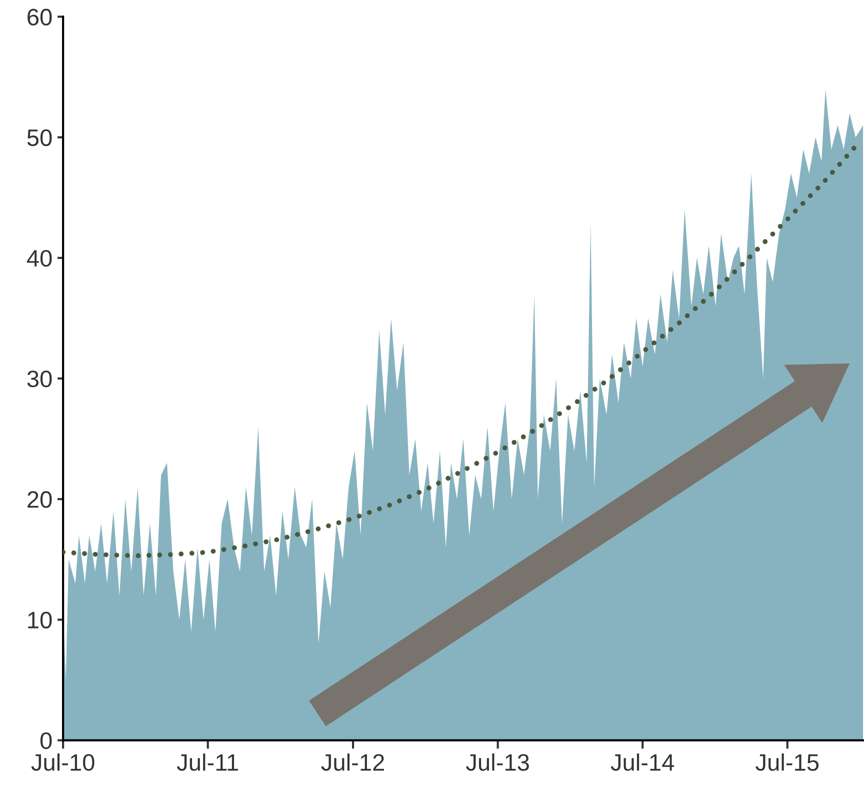 The image size is (864, 796). Describe the element at coordinates (497, 762) in the screenshot. I see `x-tick-label: Jul-13` at that location.